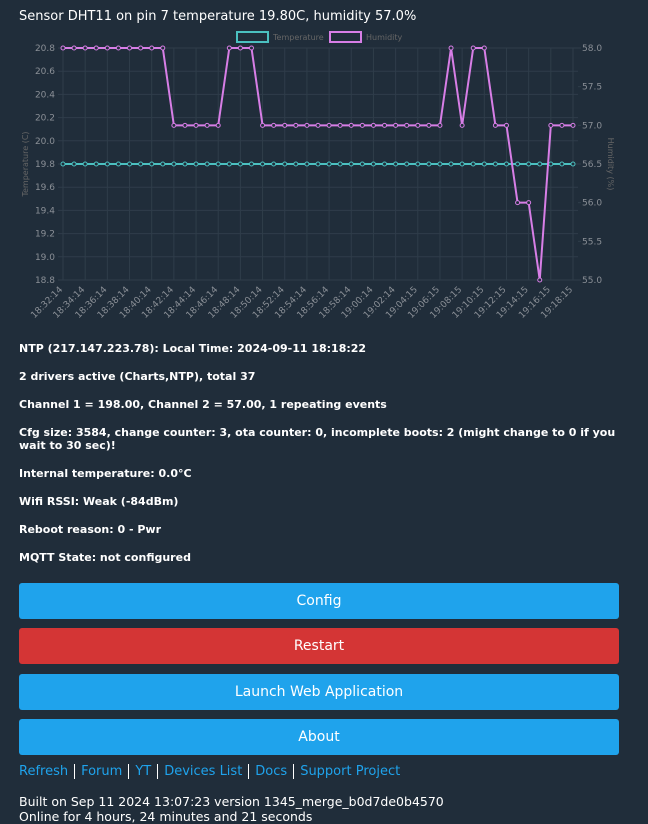 This screenshot has height=824, width=648. What do you see at coordinates (45, 165) in the screenshot?
I see `y-tick-label: 19.8` at bounding box center [45, 165].